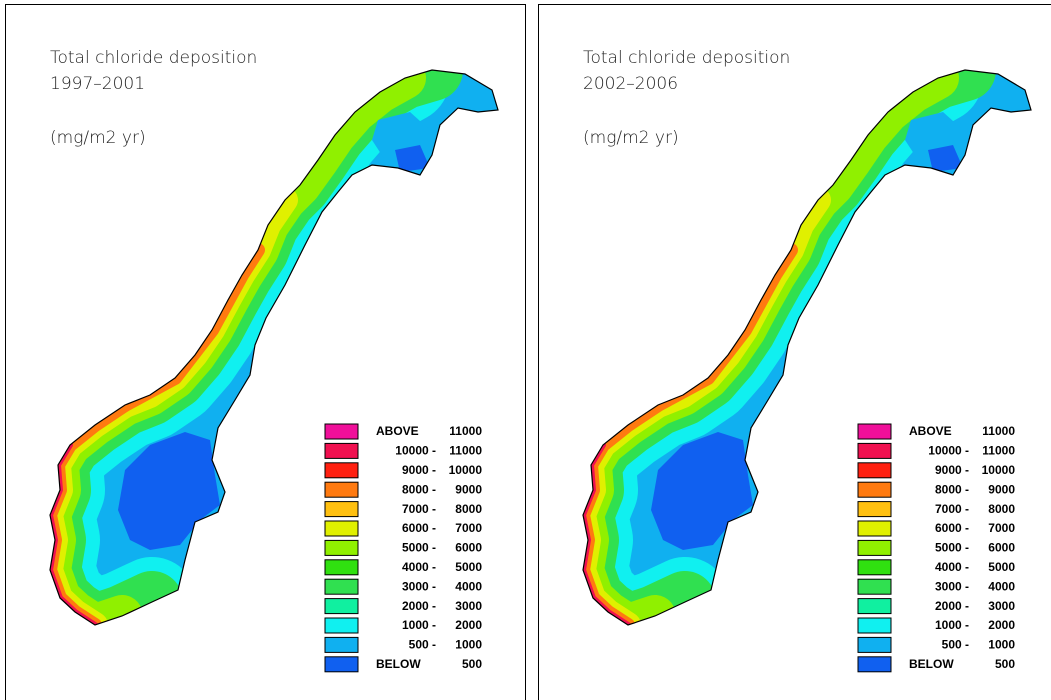 The width and height of the screenshot is (1051, 700). I want to click on map-period: 1997–2001, so click(97, 84).